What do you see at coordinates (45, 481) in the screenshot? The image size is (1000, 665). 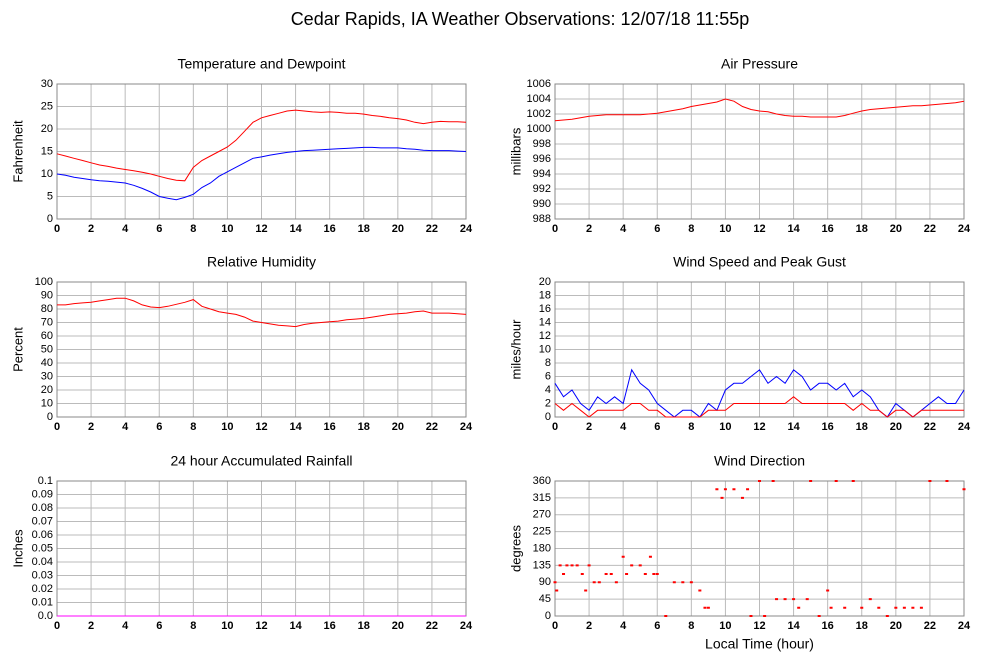 I see `y-tick-label: 0.1` at bounding box center [45, 481].